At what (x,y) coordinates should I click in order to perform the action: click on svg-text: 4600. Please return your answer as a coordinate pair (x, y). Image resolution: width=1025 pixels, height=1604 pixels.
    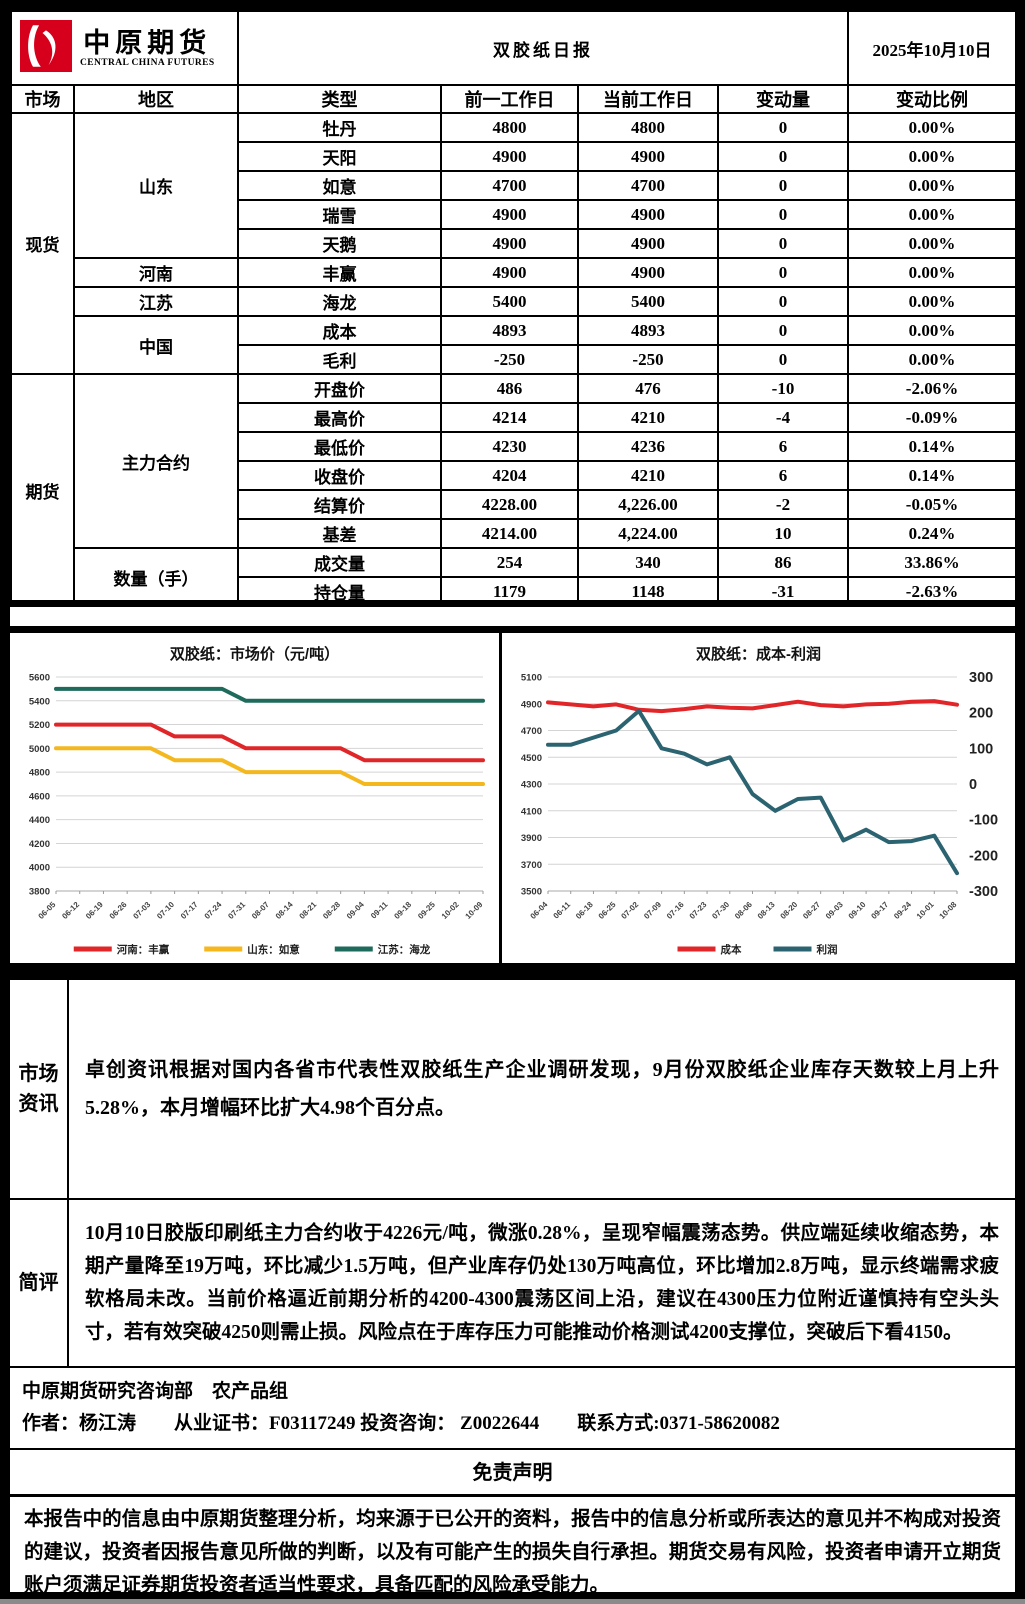
    Looking at the image, I should click on (39, 796).